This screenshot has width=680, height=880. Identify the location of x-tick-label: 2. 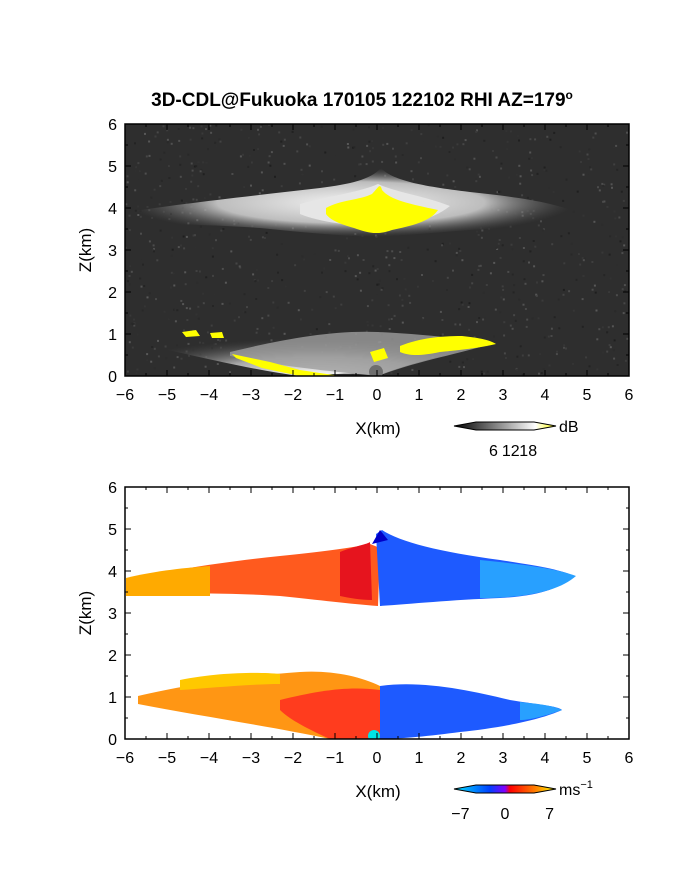
(461, 395).